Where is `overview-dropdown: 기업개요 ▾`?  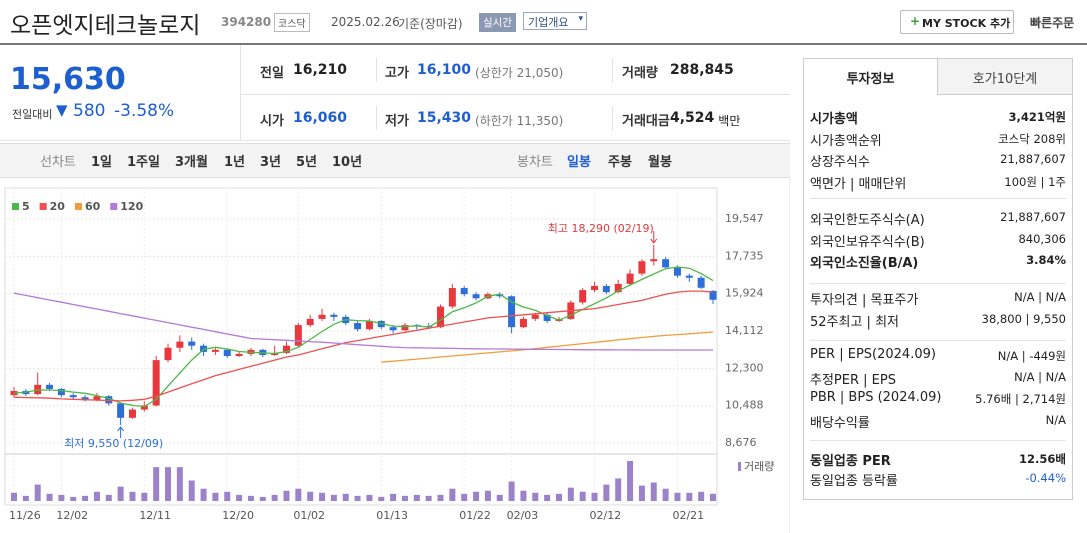 overview-dropdown: 기업개요 ▾ is located at coordinates (555, 21).